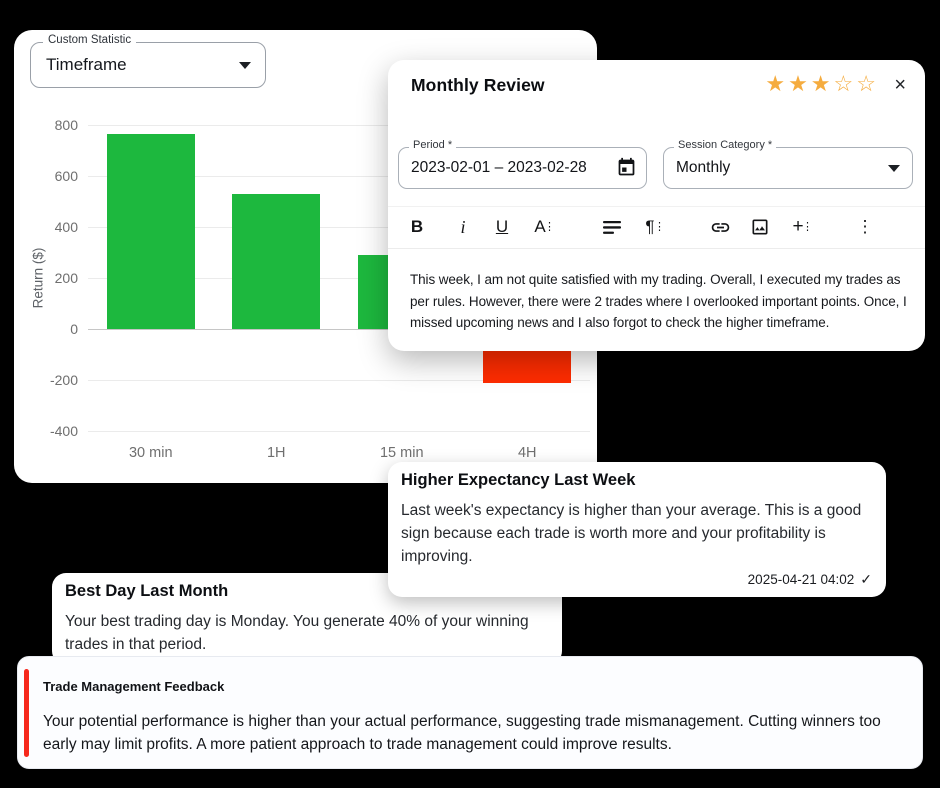 Image resolution: width=940 pixels, height=788 pixels. I want to click on insight-title: Best Day Last Month, so click(147, 591).